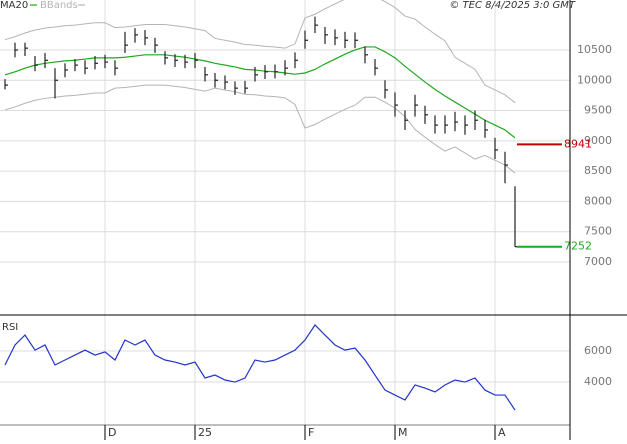  I want to click on y-tick-label: 7500, so click(598, 231).